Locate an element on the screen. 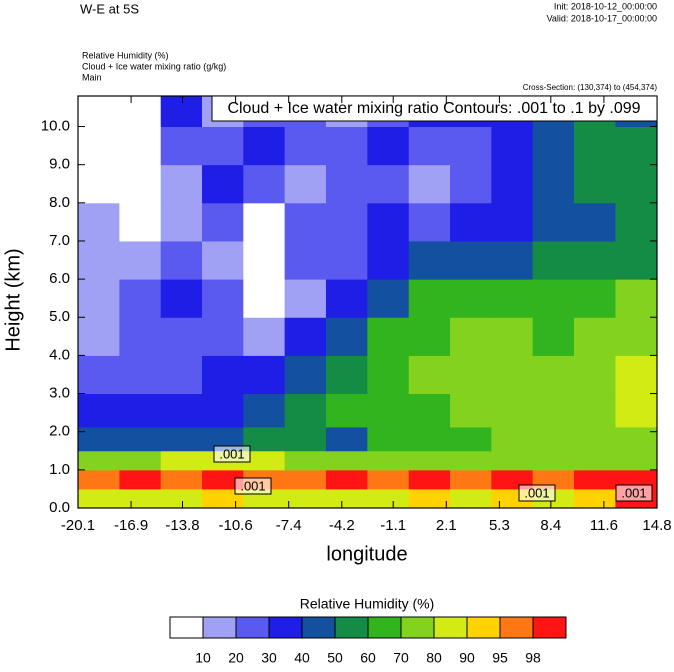 The width and height of the screenshot is (674, 672). y-tick-label: 0.0 is located at coordinates (59, 507).